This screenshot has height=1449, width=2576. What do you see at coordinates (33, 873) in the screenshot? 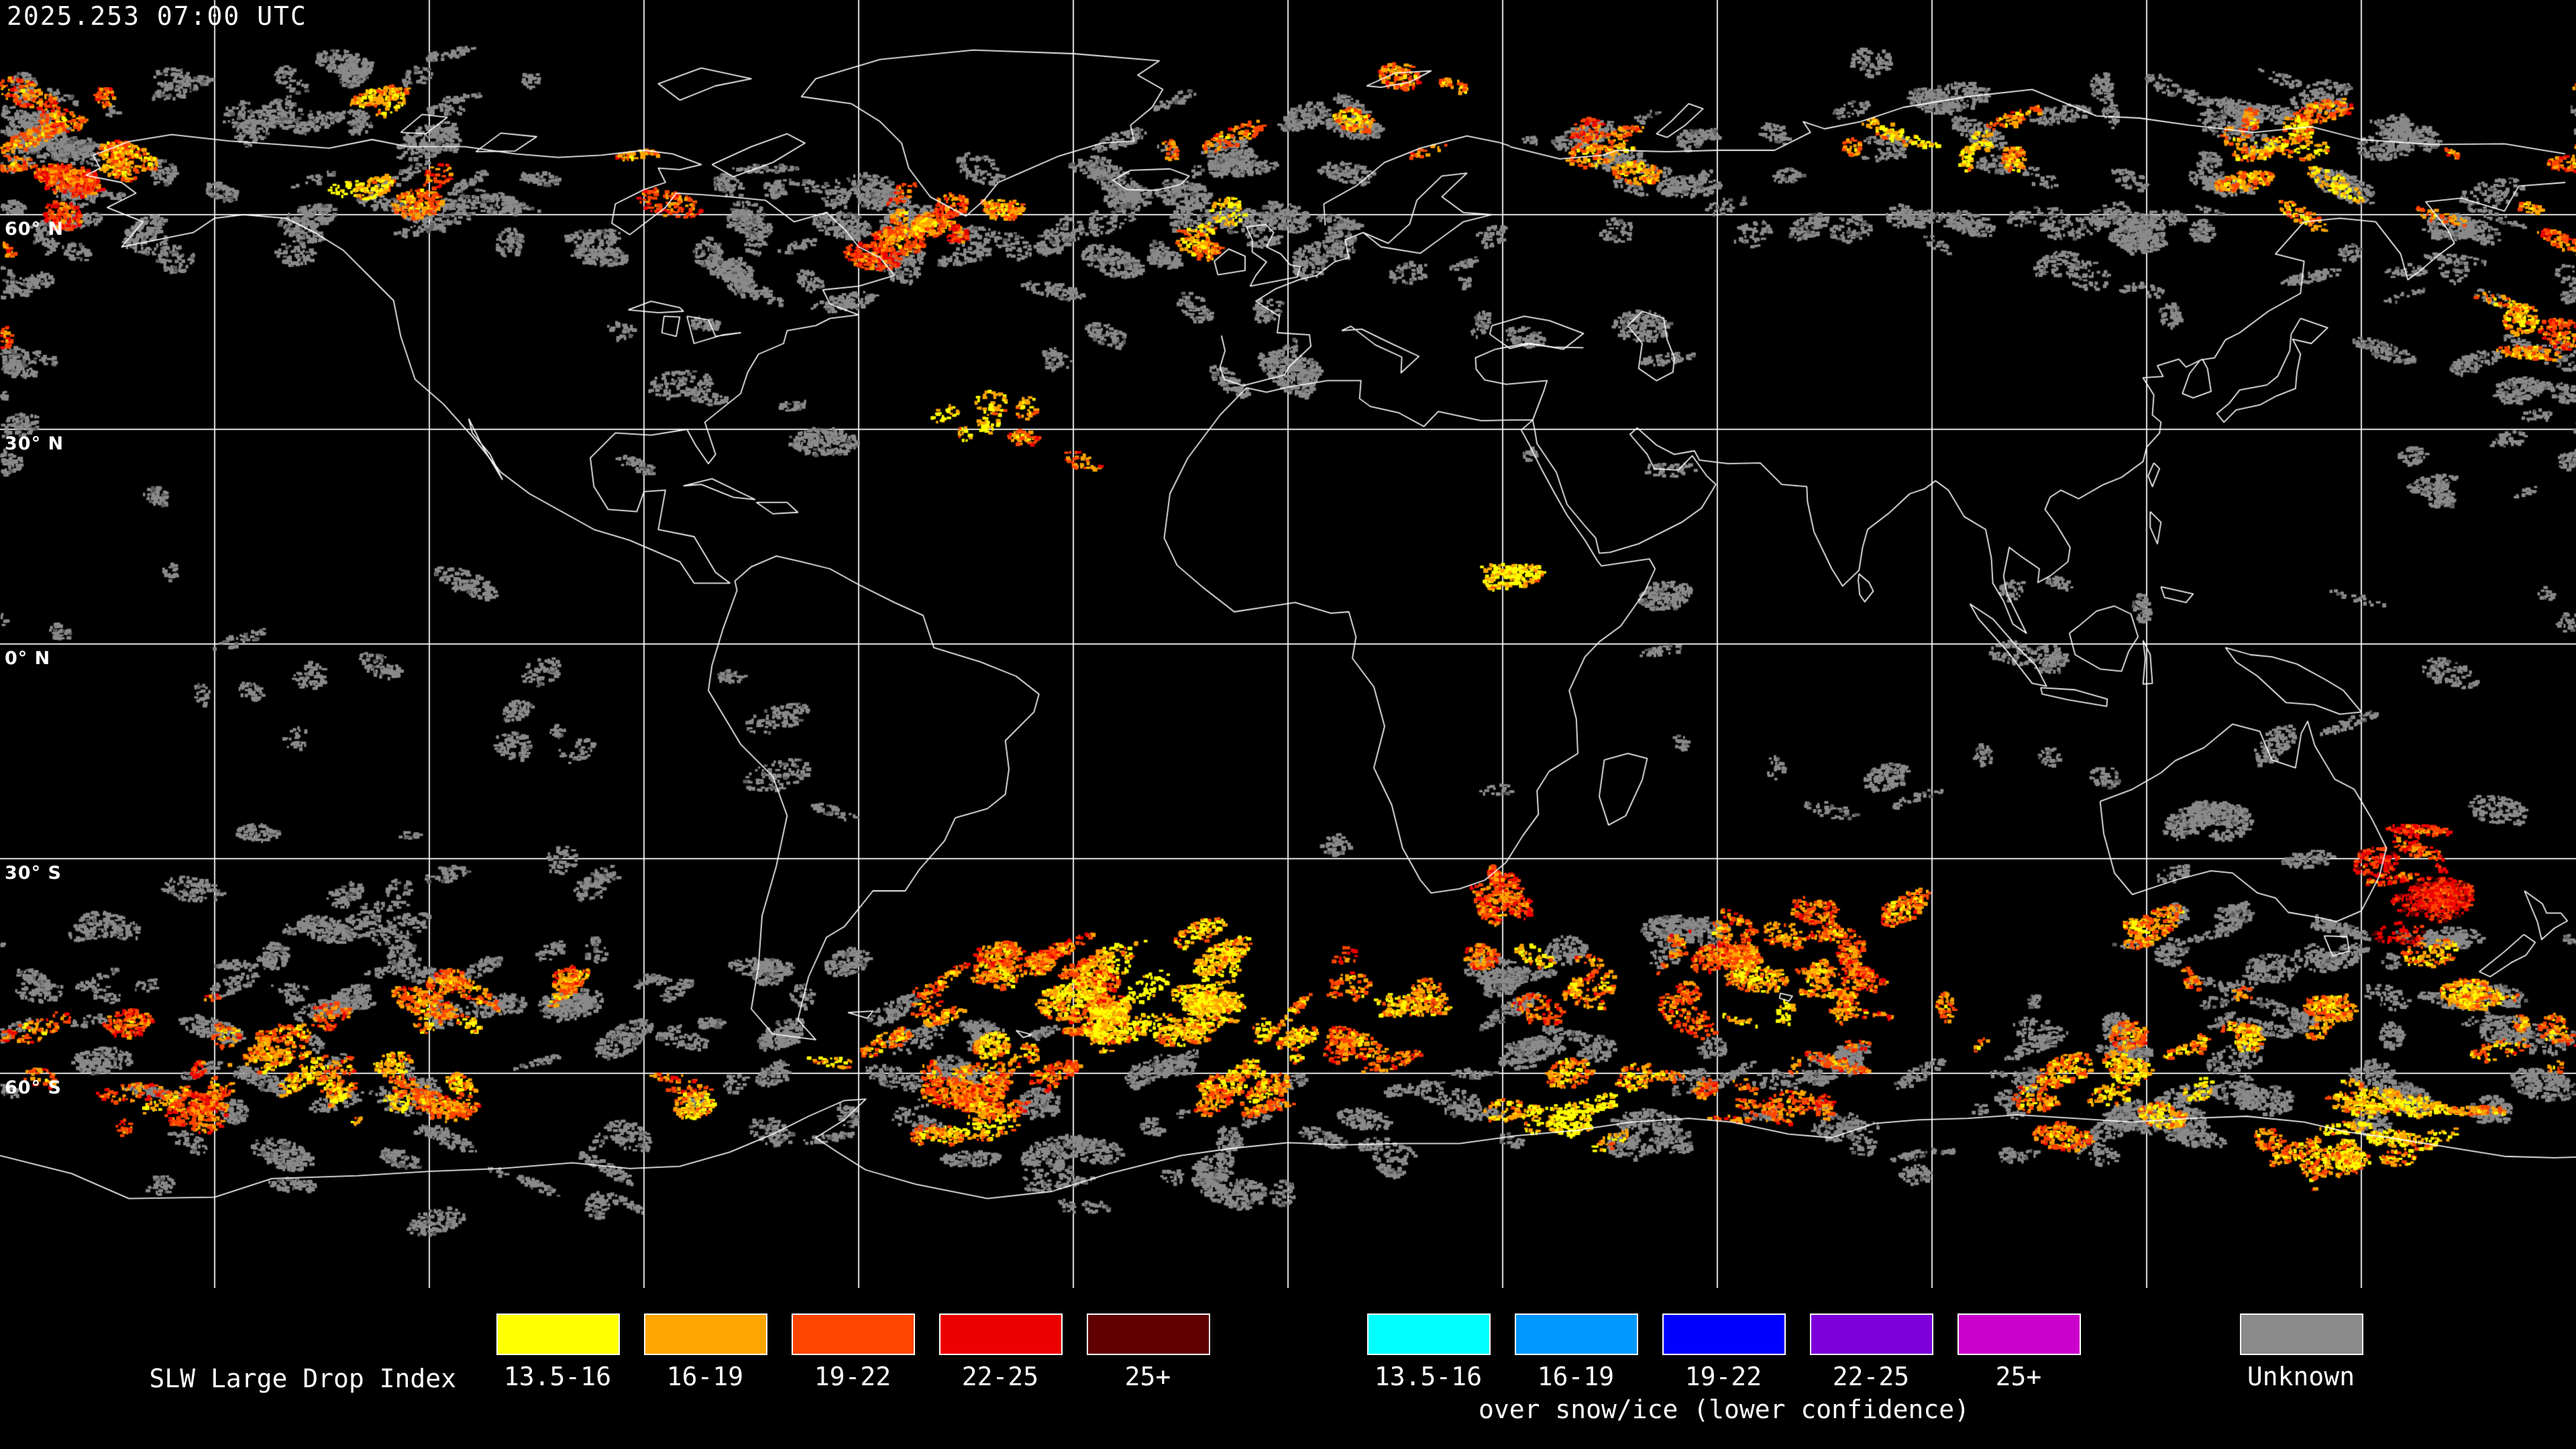
I see `lat-label-30S: 30° S` at bounding box center [33, 873].